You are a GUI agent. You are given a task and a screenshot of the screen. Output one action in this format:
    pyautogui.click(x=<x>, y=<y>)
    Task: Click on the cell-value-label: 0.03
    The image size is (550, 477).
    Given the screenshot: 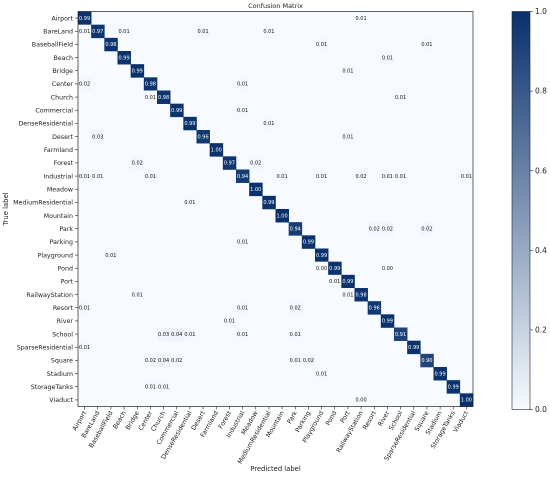 What is the action you would take?
    pyautogui.click(x=97, y=137)
    